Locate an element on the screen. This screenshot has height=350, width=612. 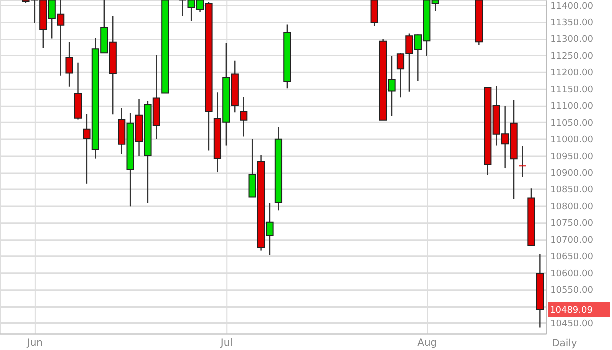
y-tick-label: 10800.00 is located at coordinates (572, 207).